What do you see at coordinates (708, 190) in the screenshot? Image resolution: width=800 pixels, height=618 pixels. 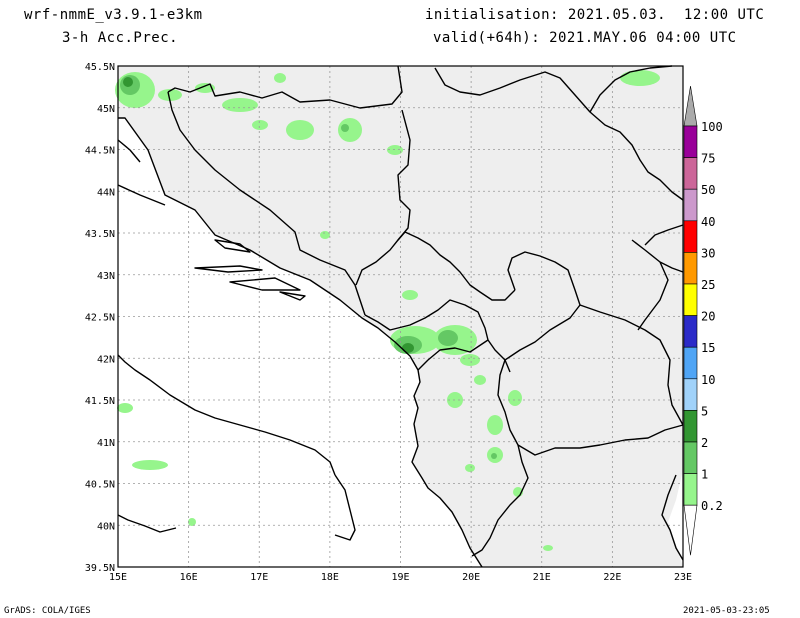 I see `colorbar-label: 50` at bounding box center [708, 190].